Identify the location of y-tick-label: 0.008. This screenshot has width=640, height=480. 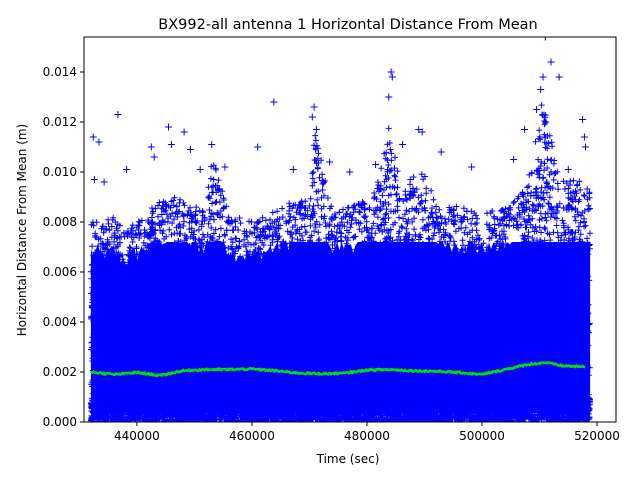
(60, 222).